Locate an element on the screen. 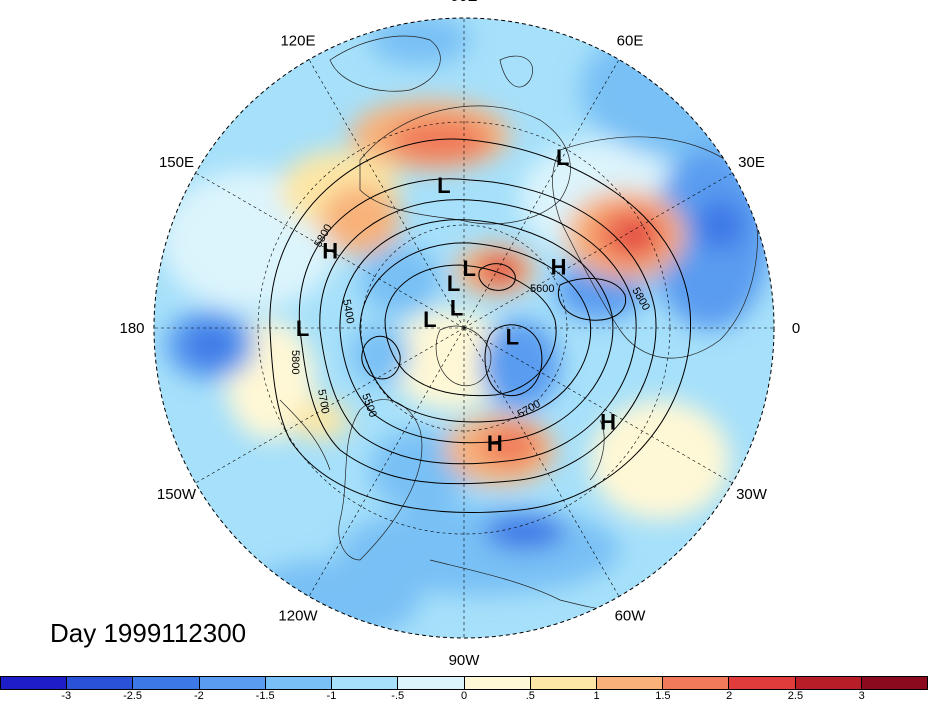 The image size is (928, 702). longitude-label: 90E is located at coordinates (464, 2).